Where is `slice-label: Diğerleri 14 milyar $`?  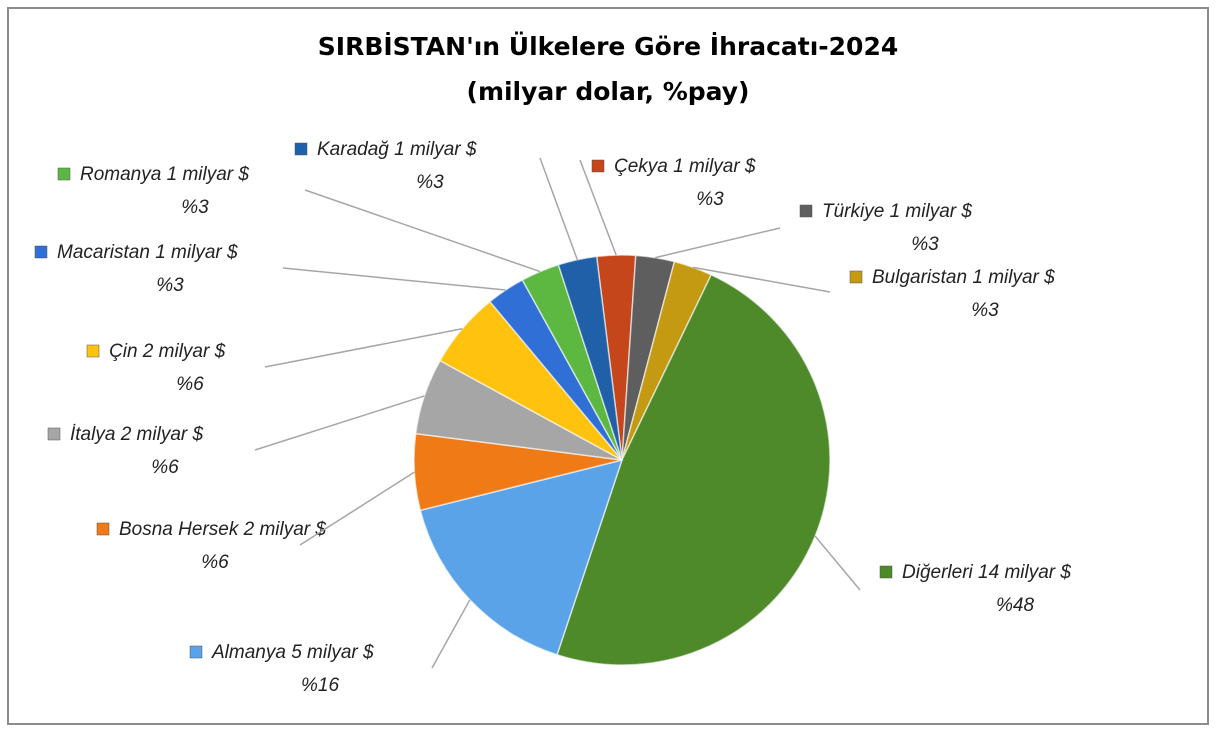 slice-label: Diğerleri 14 milyar $ is located at coordinates (986, 572).